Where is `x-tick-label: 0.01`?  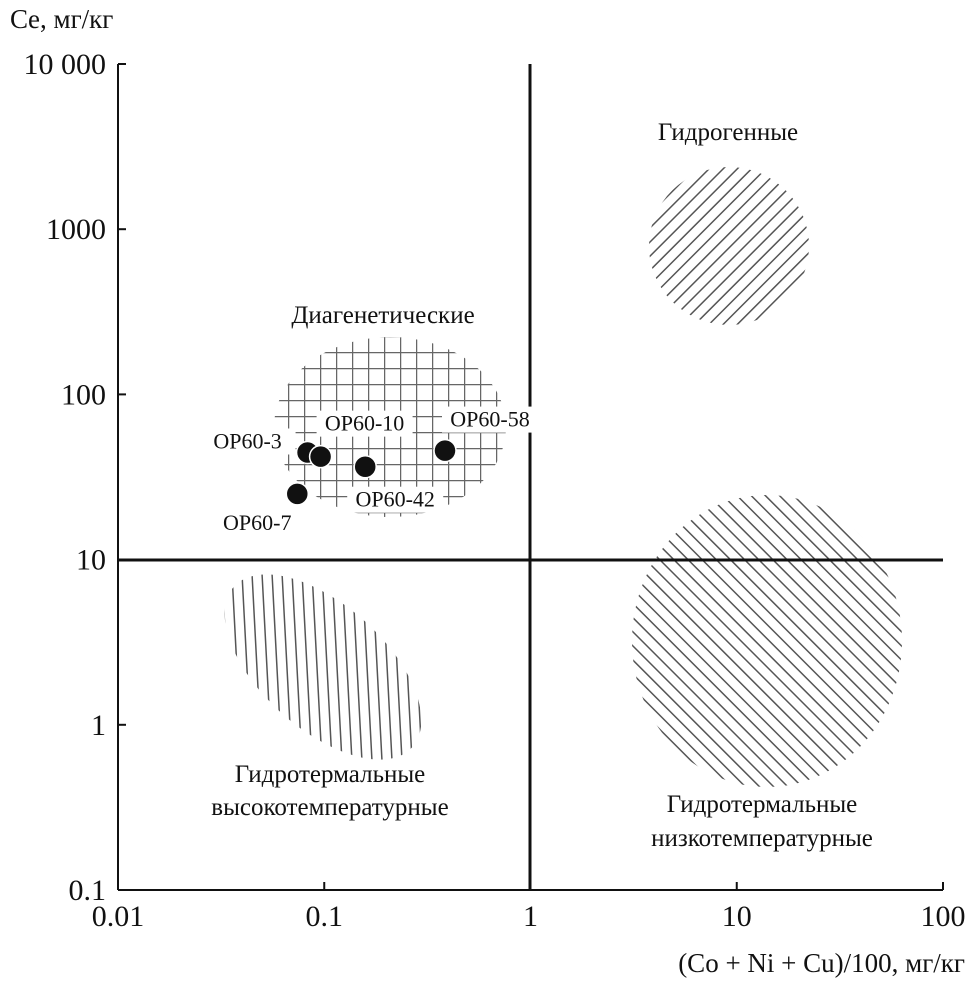 x-tick-label: 0.01 is located at coordinates (118, 916).